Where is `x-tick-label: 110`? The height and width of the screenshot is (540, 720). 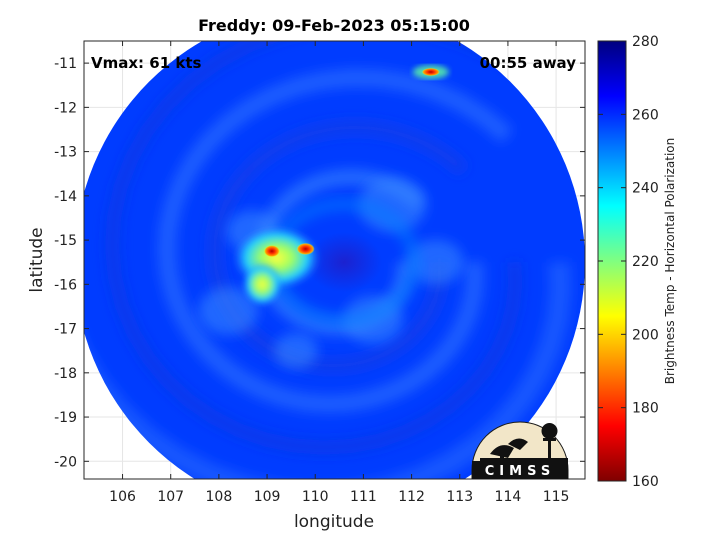
x-tick-label: 110 is located at coordinates (315, 497).